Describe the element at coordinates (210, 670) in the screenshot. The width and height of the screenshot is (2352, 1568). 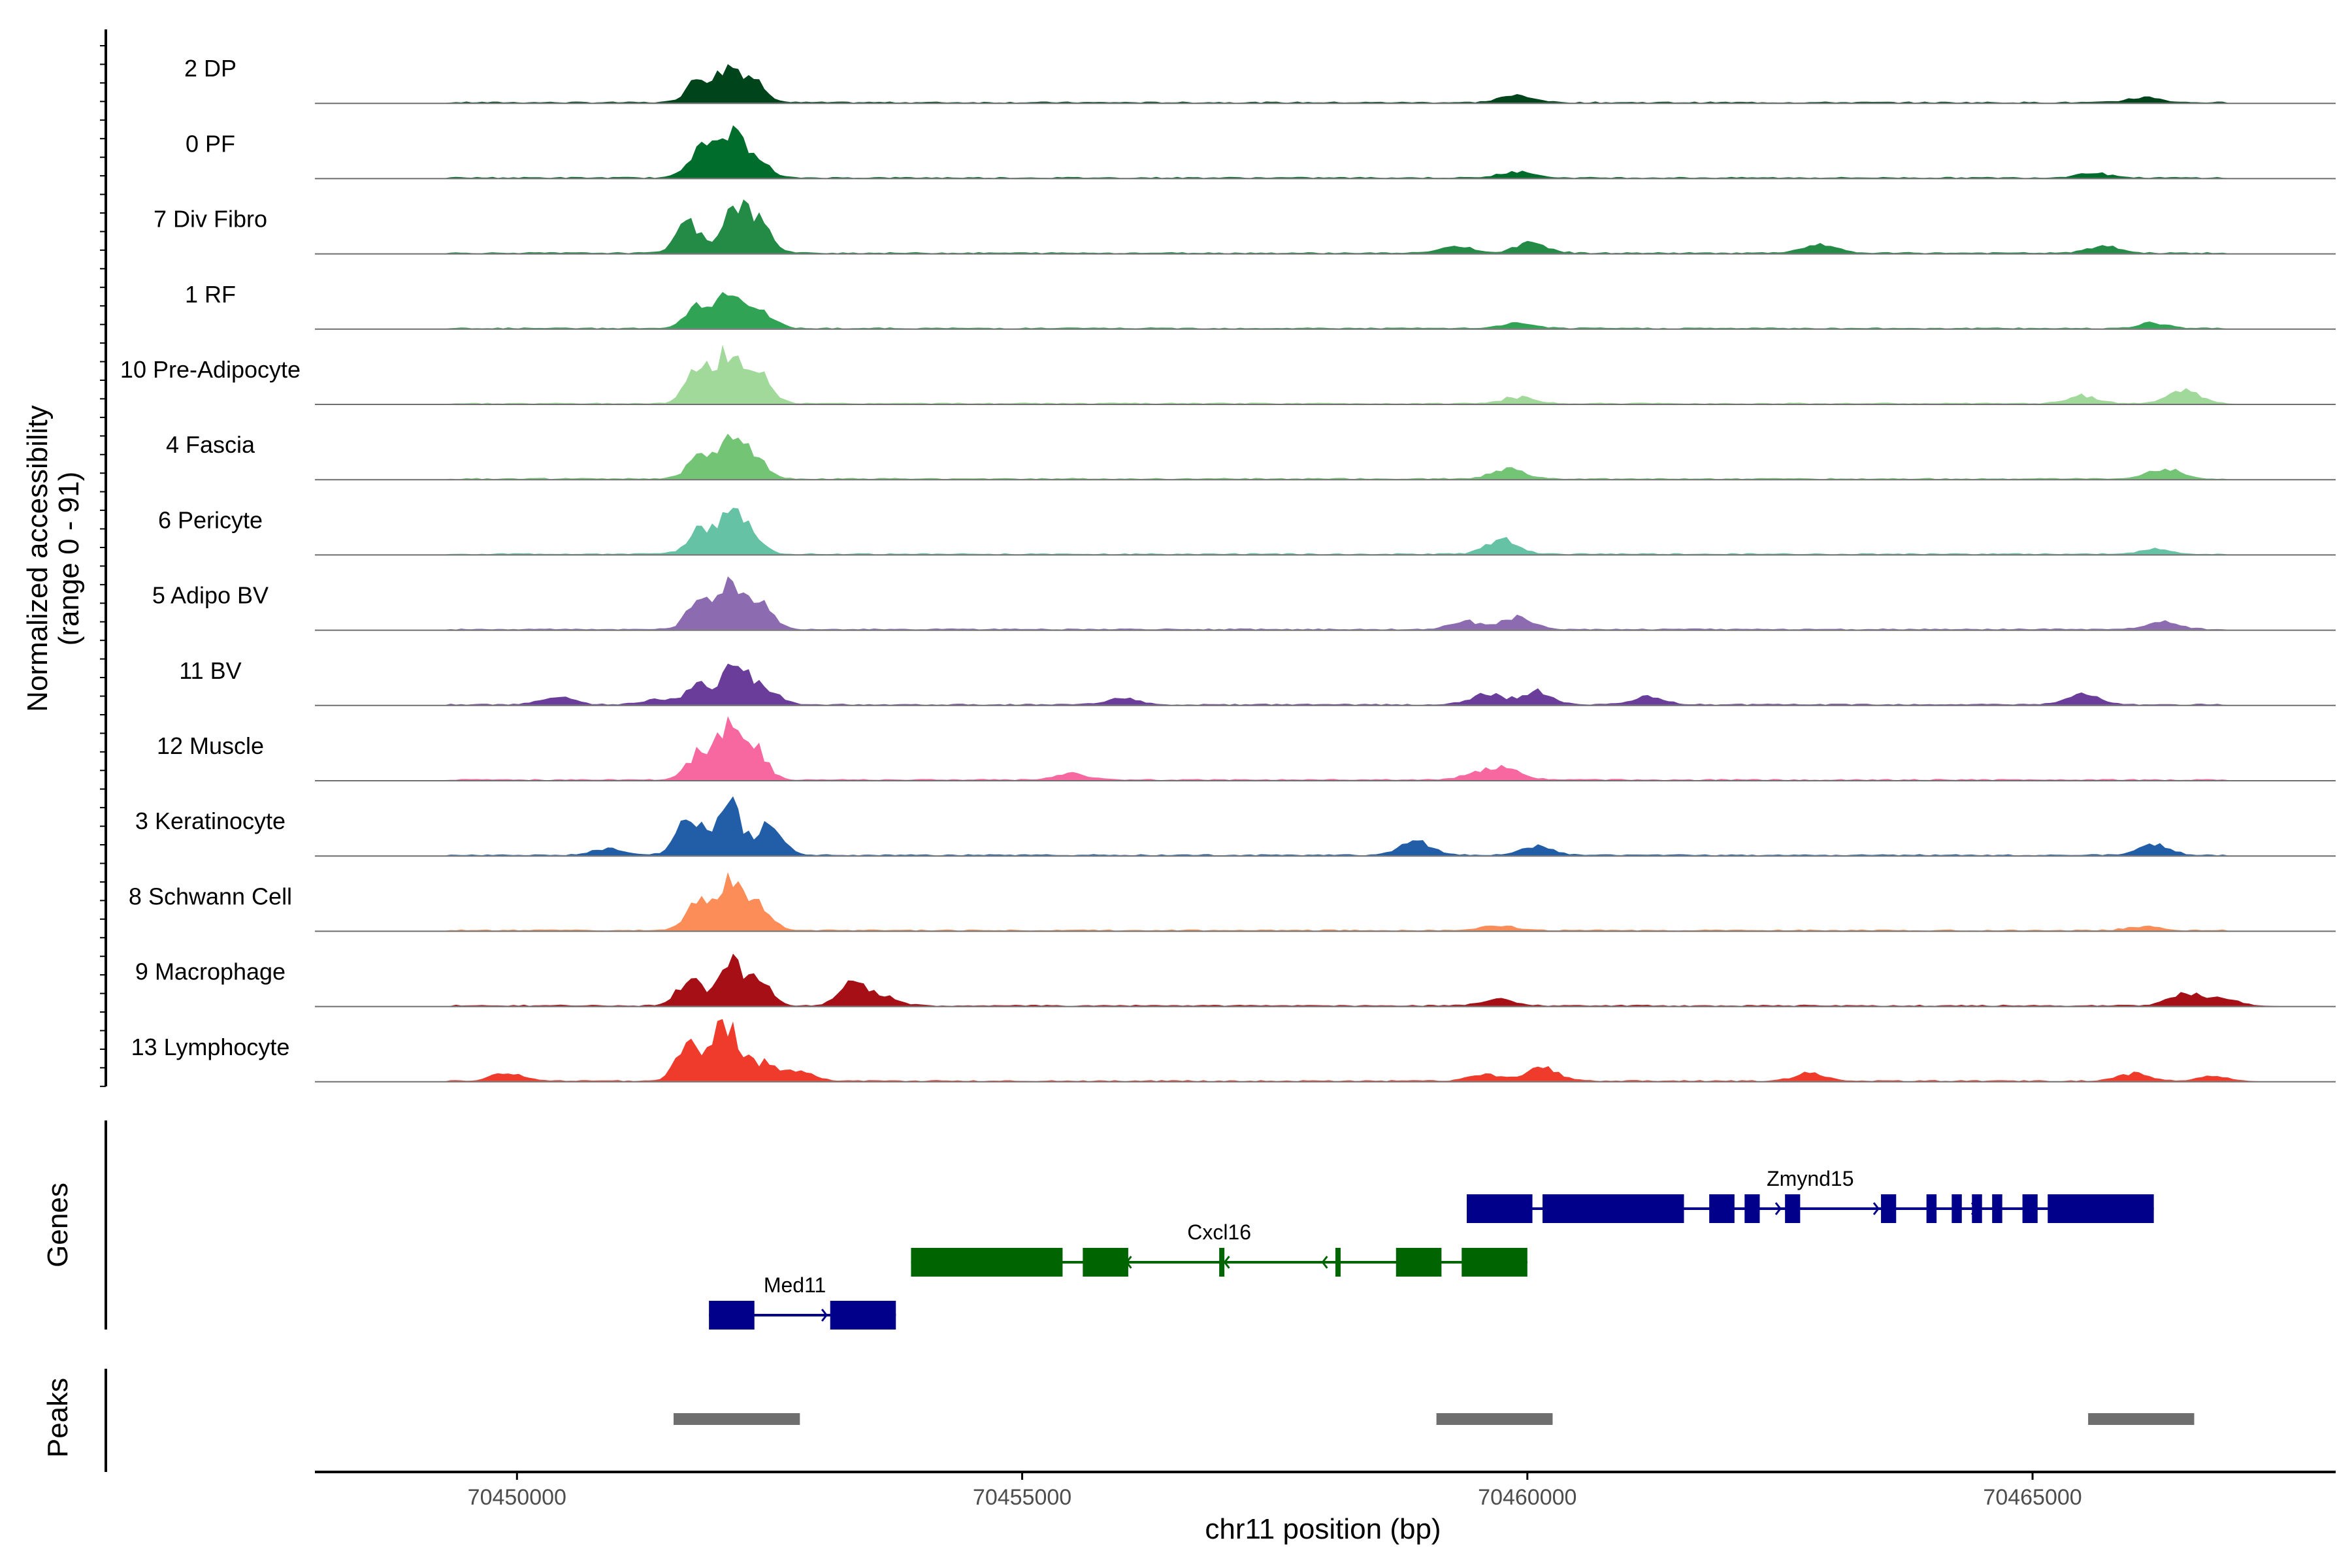
I see `track-label: 11 BV` at that location.